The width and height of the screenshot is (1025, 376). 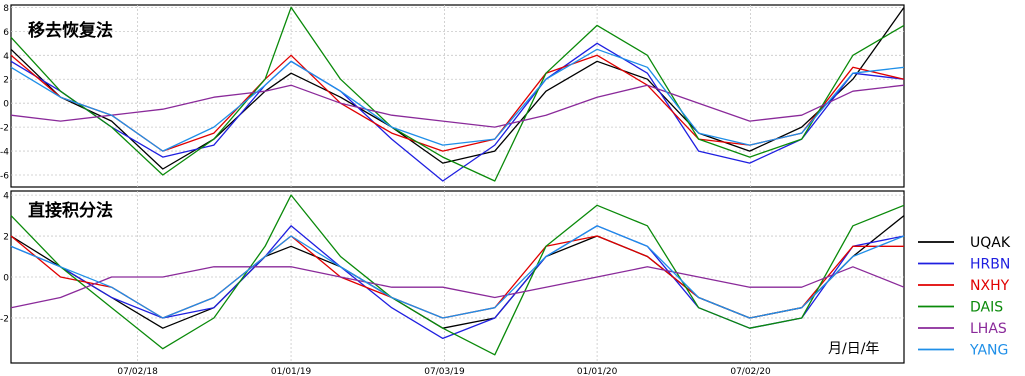 I want to click on legend: UQAK HRBN NXHY DAIS LHAS YANG, so click(x=964, y=297).